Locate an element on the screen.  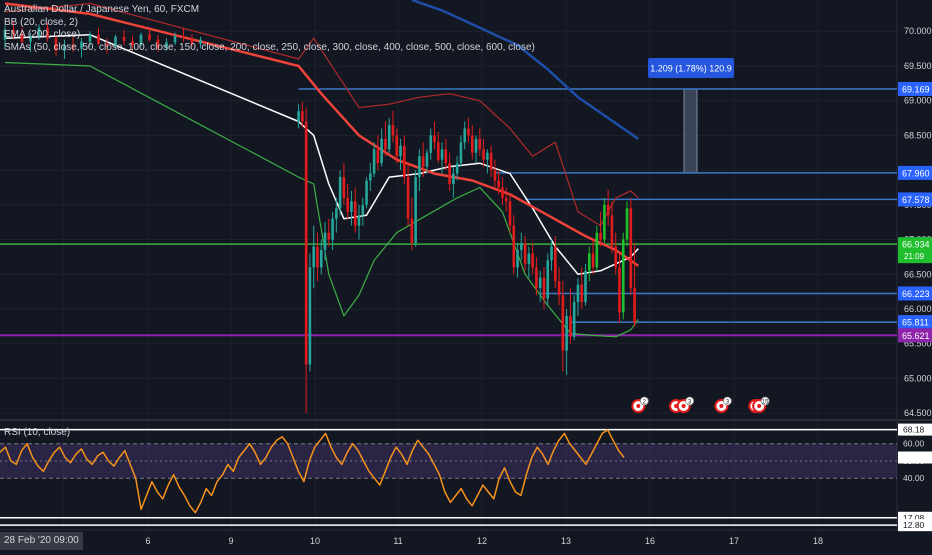
indicator-ema: EMA (200, close) is located at coordinates (42, 34).